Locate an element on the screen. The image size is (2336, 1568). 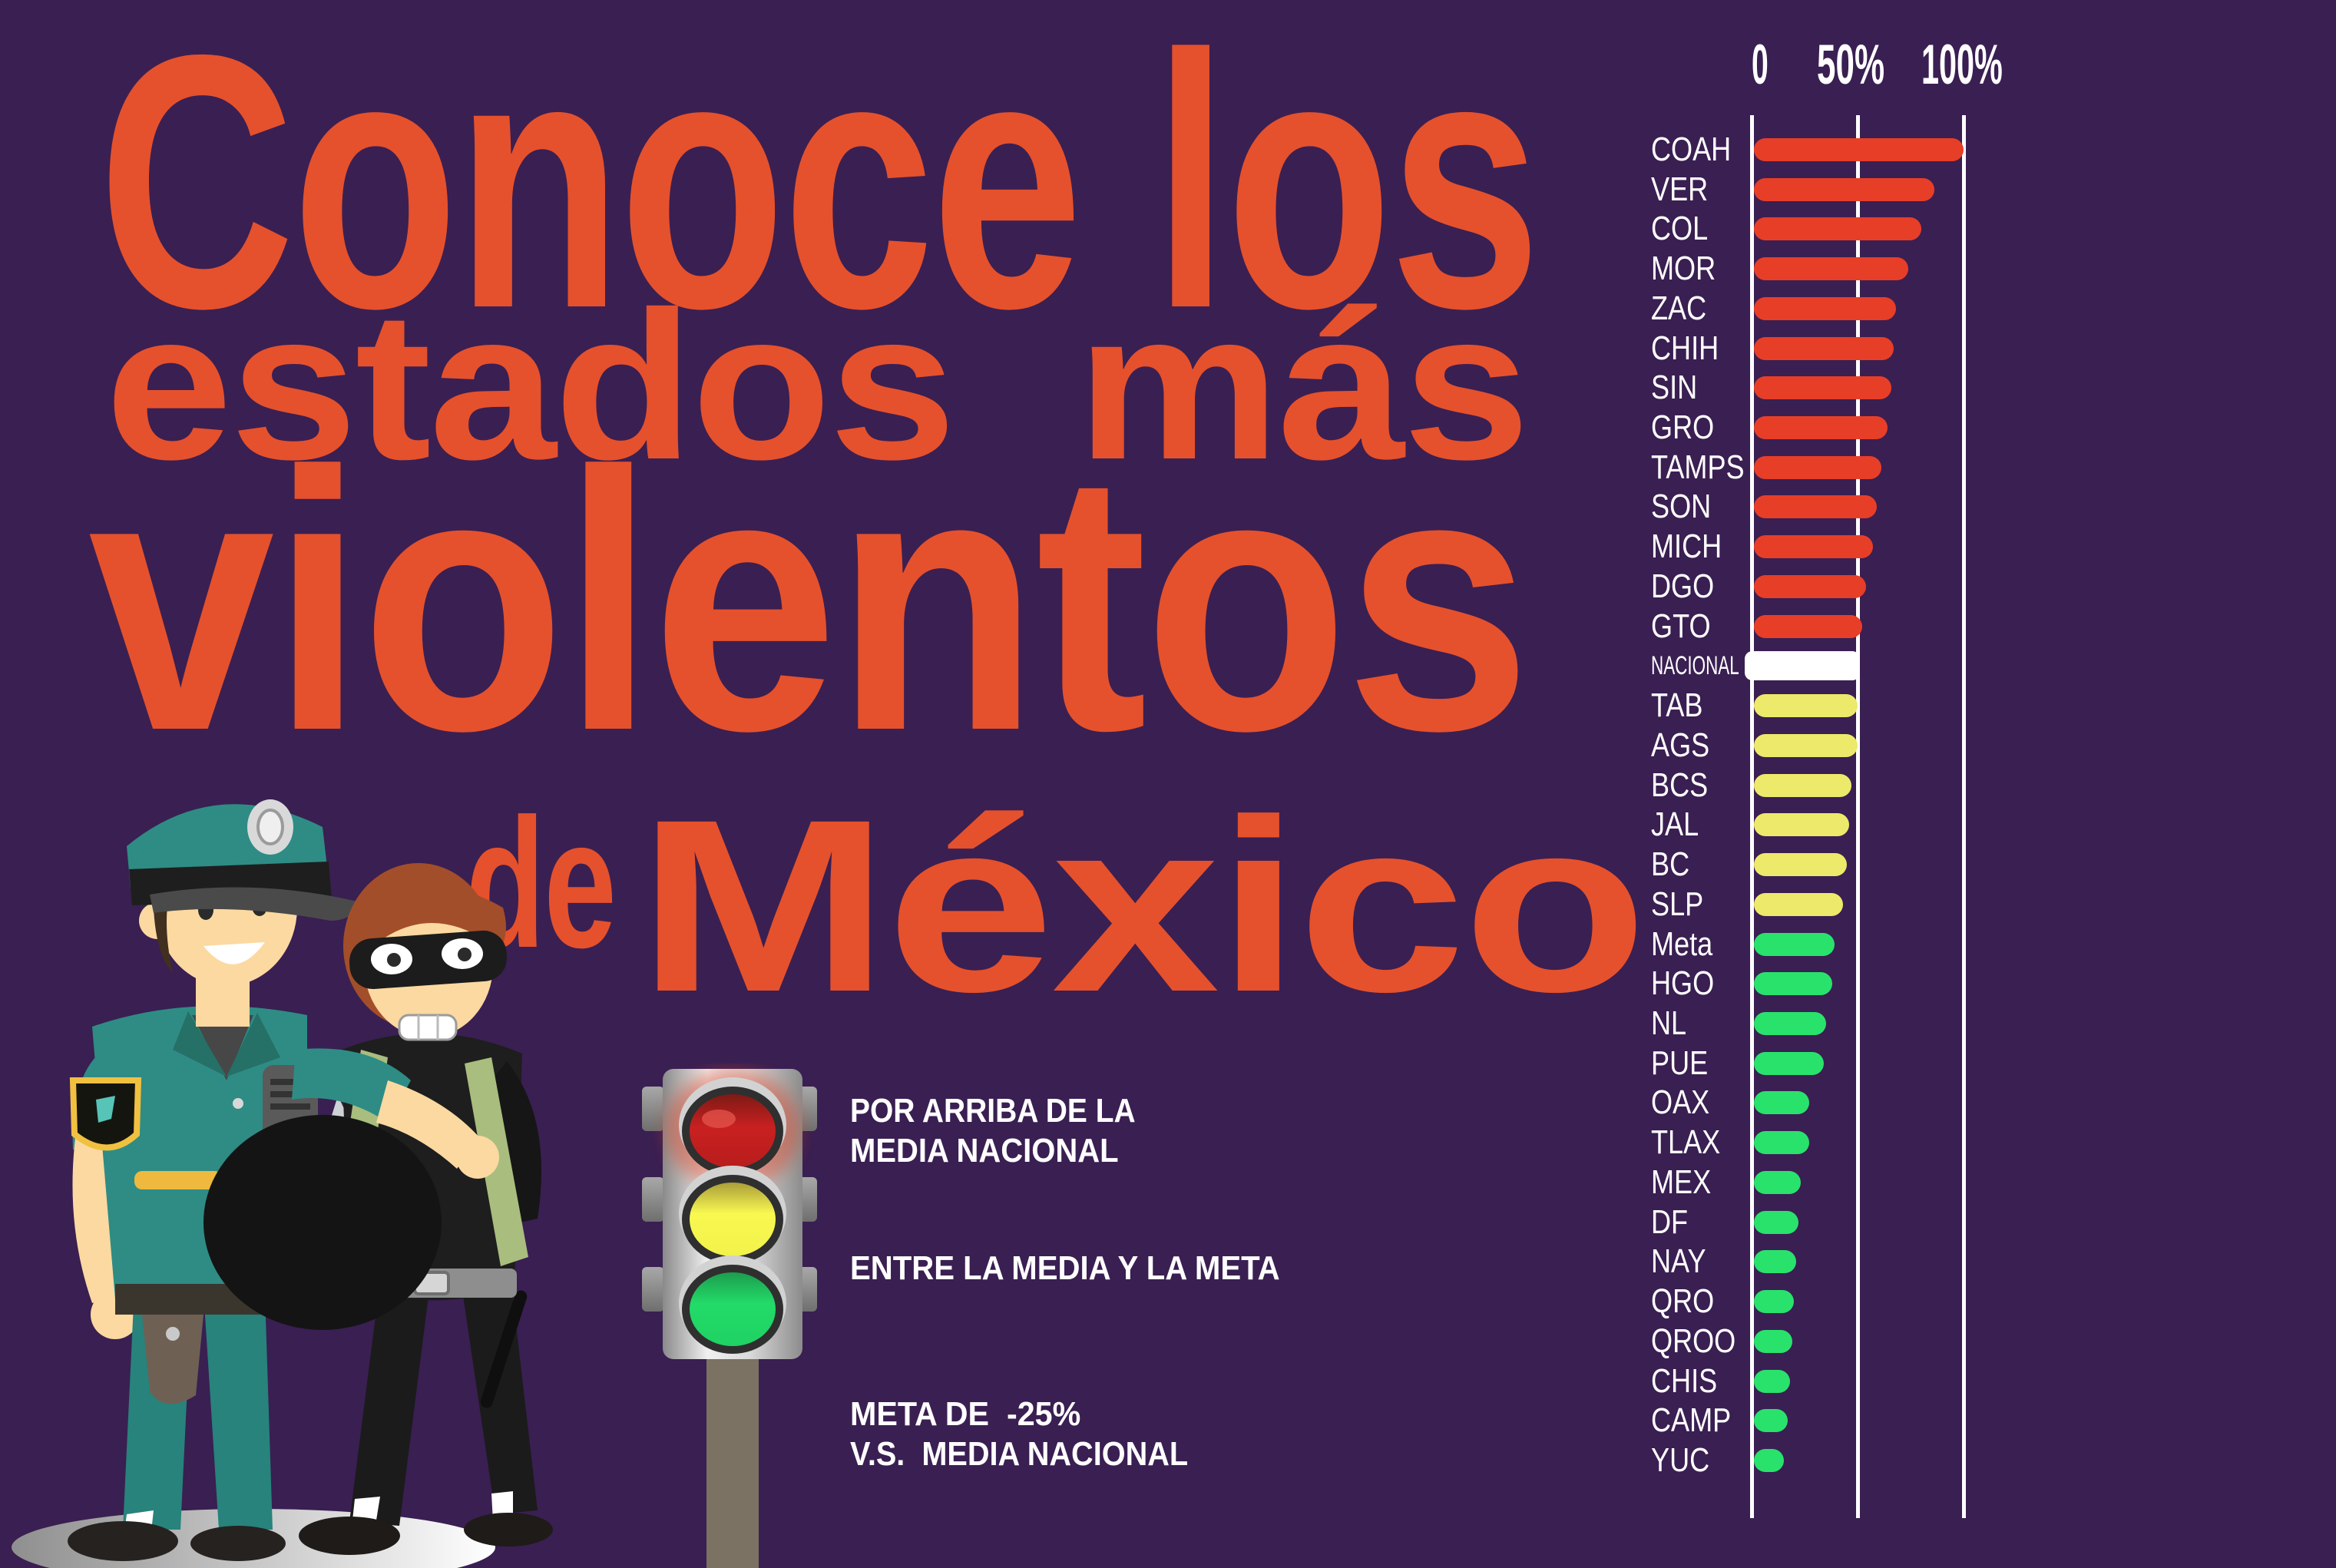
chart-row-label: COAH is located at coordinates (1691, 149).